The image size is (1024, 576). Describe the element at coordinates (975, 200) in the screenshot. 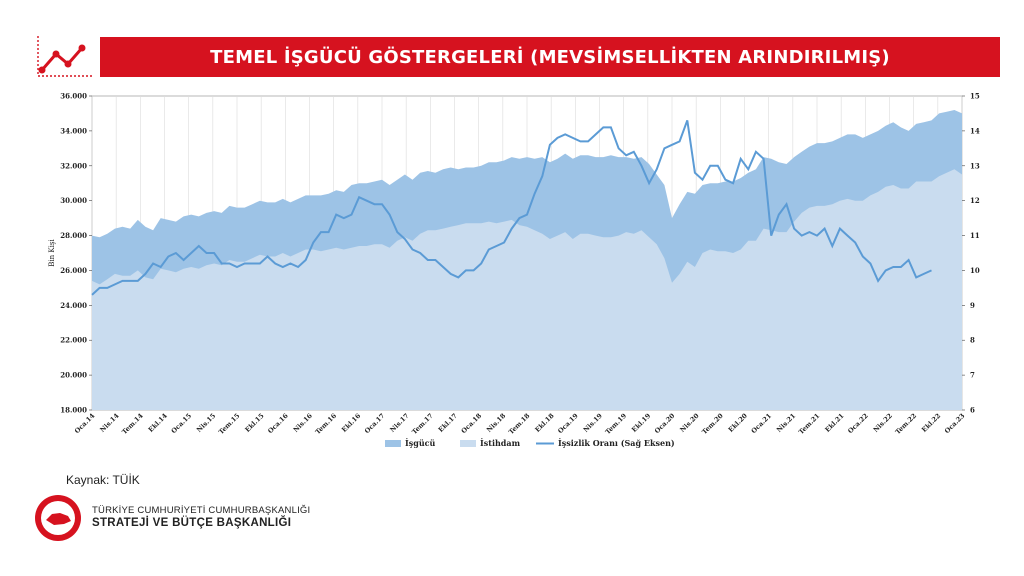

I see `y2-tick-label: 12` at that location.